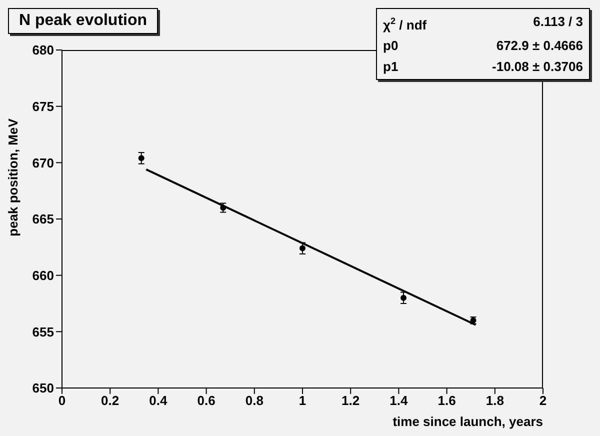  Describe the element at coordinates (13, 177) in the screenshot. I see `y-axis-title: peak position, MeV` at that location.